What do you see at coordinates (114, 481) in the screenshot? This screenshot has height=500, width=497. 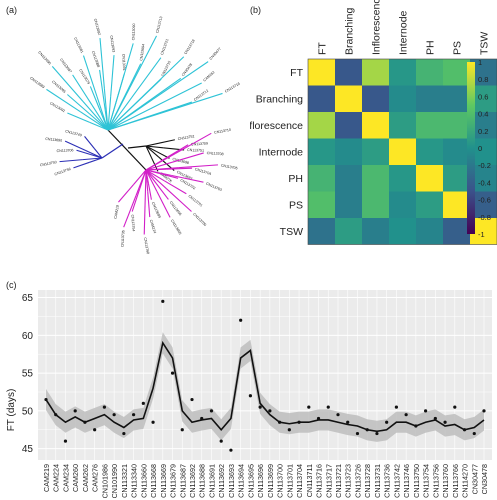 I see `x-tick-label: CN101990` at bounding box center [114, 481].